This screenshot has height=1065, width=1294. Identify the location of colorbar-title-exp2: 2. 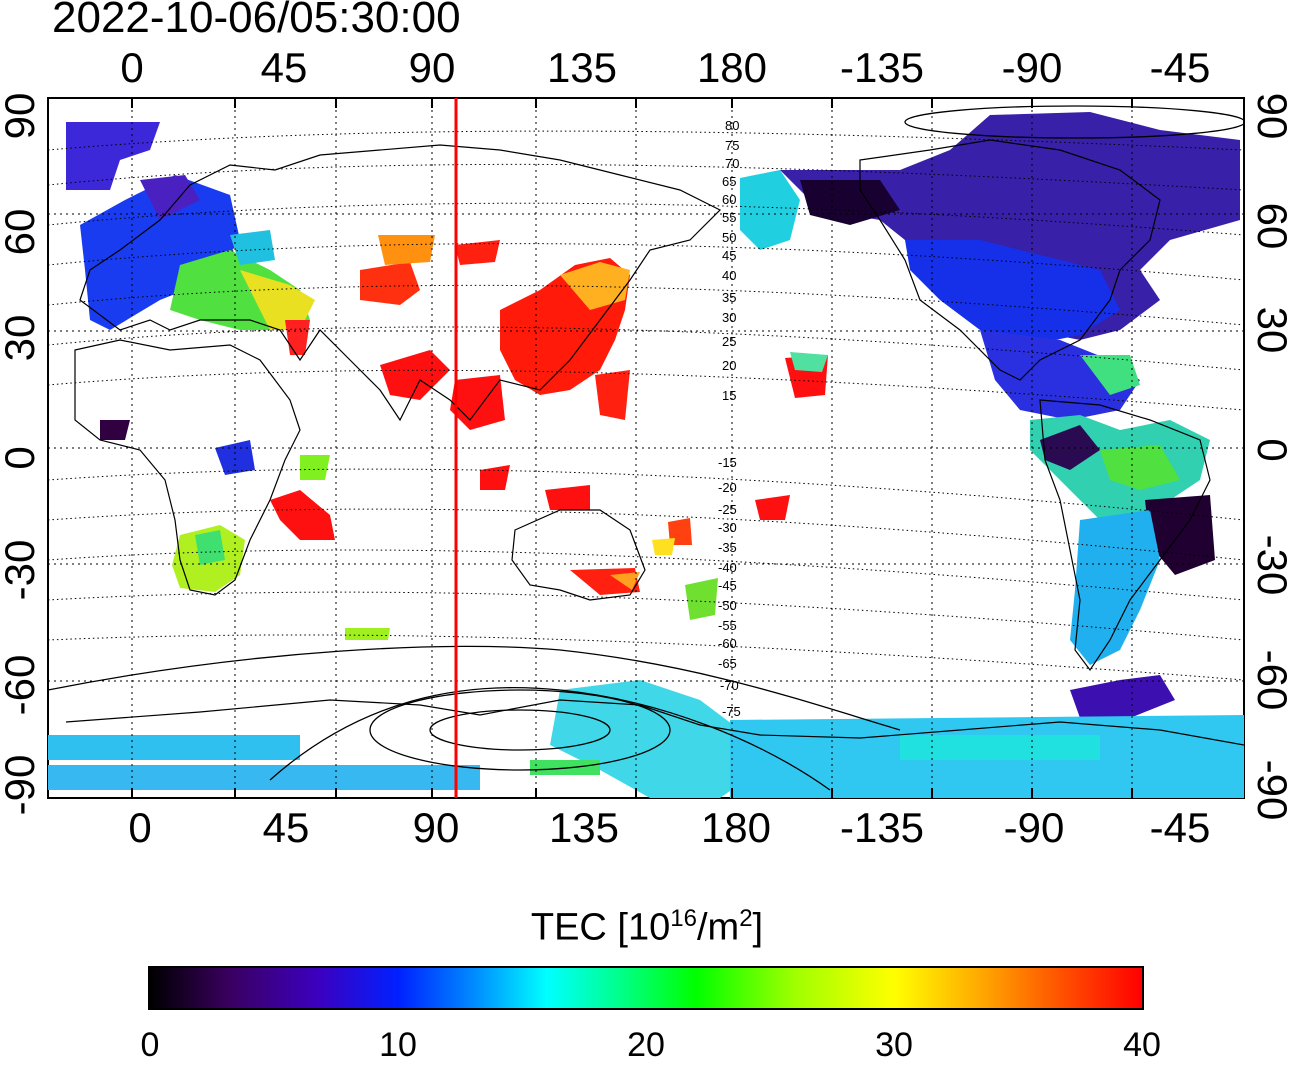
(746, 918).